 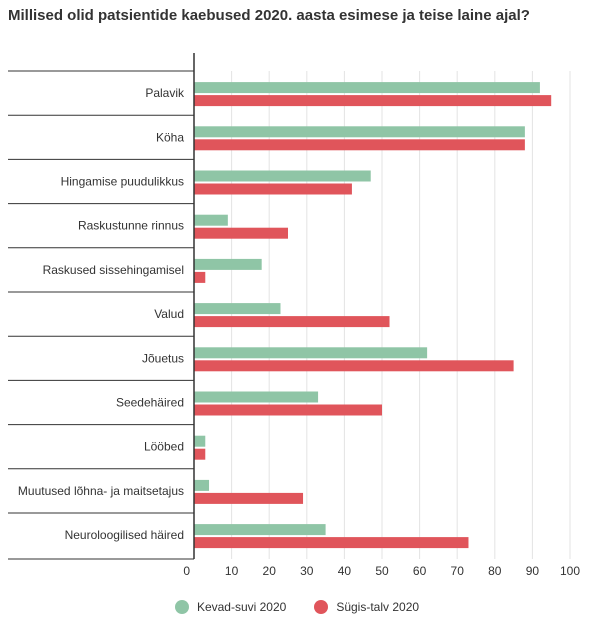 What do you see at coordinates (150, 403) in the screenshot?
I see `category-label: Seedehäired` at bounding box center [150, 403].